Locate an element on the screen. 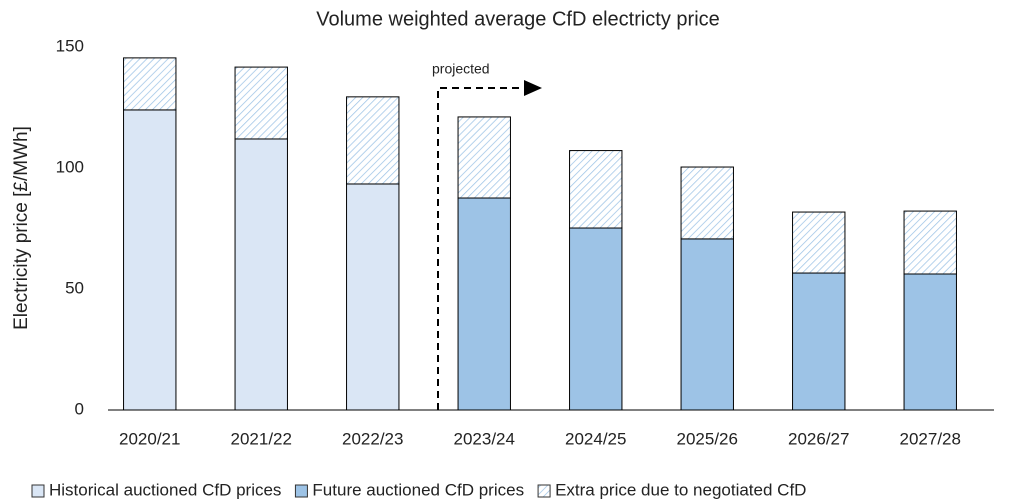 The height and width of the screenshot is (502, 1016). x-tick-label: 2026/27 is located at coordinates (818, 438).